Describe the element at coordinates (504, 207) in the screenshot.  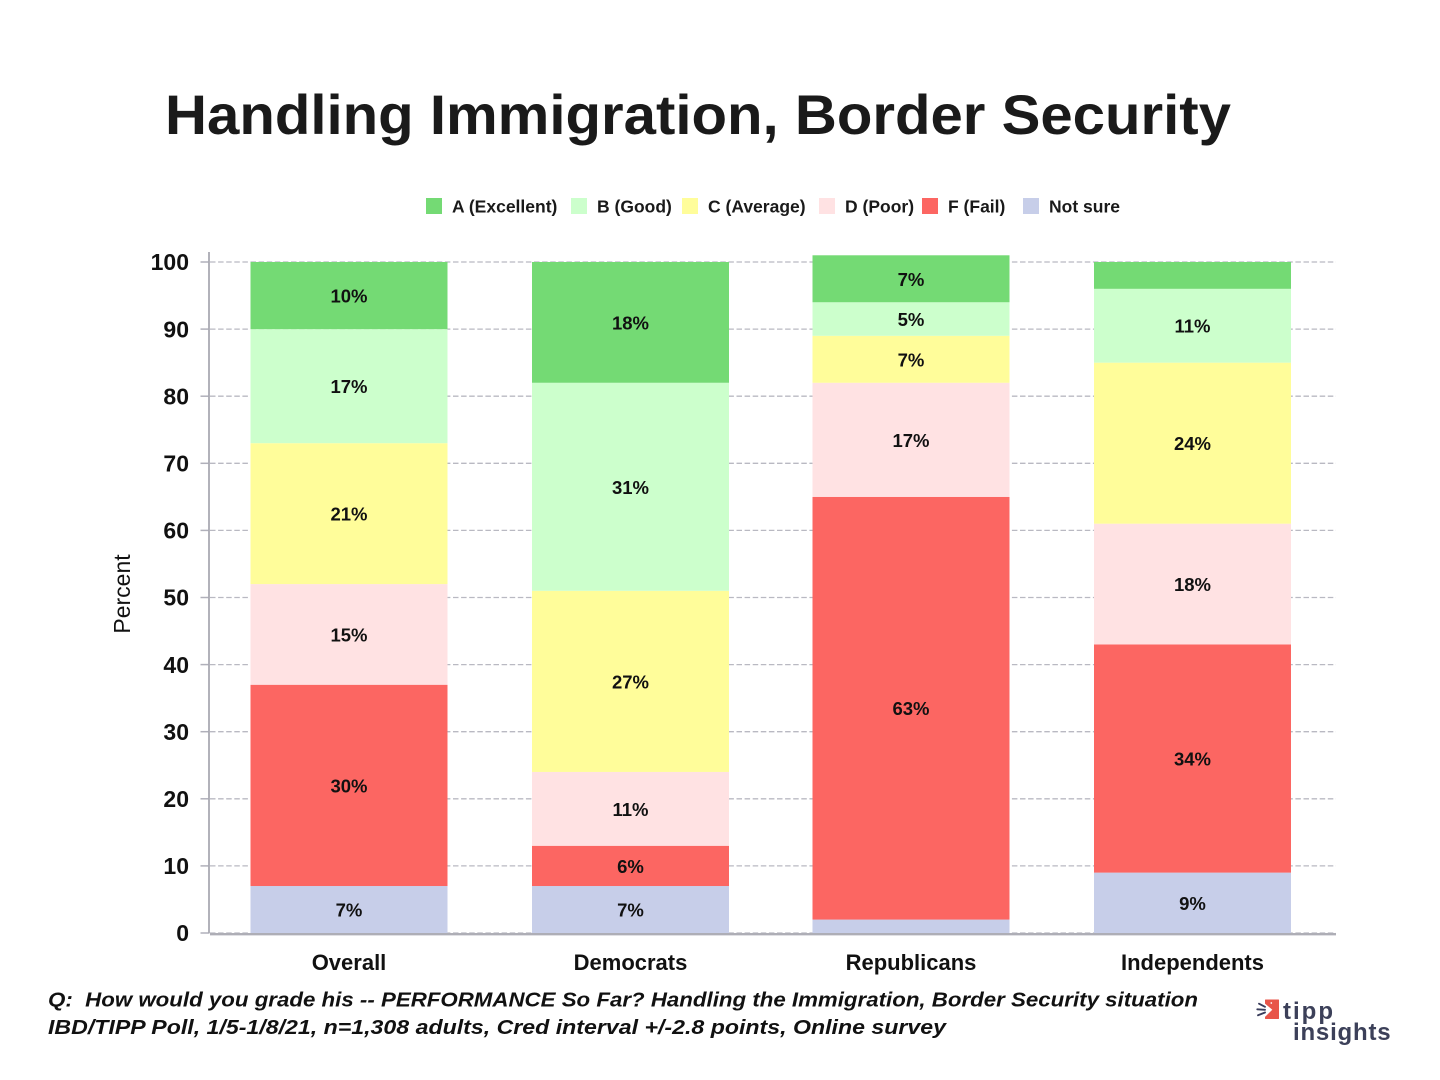
I see `svg-text: A (Excellent)` at that location.